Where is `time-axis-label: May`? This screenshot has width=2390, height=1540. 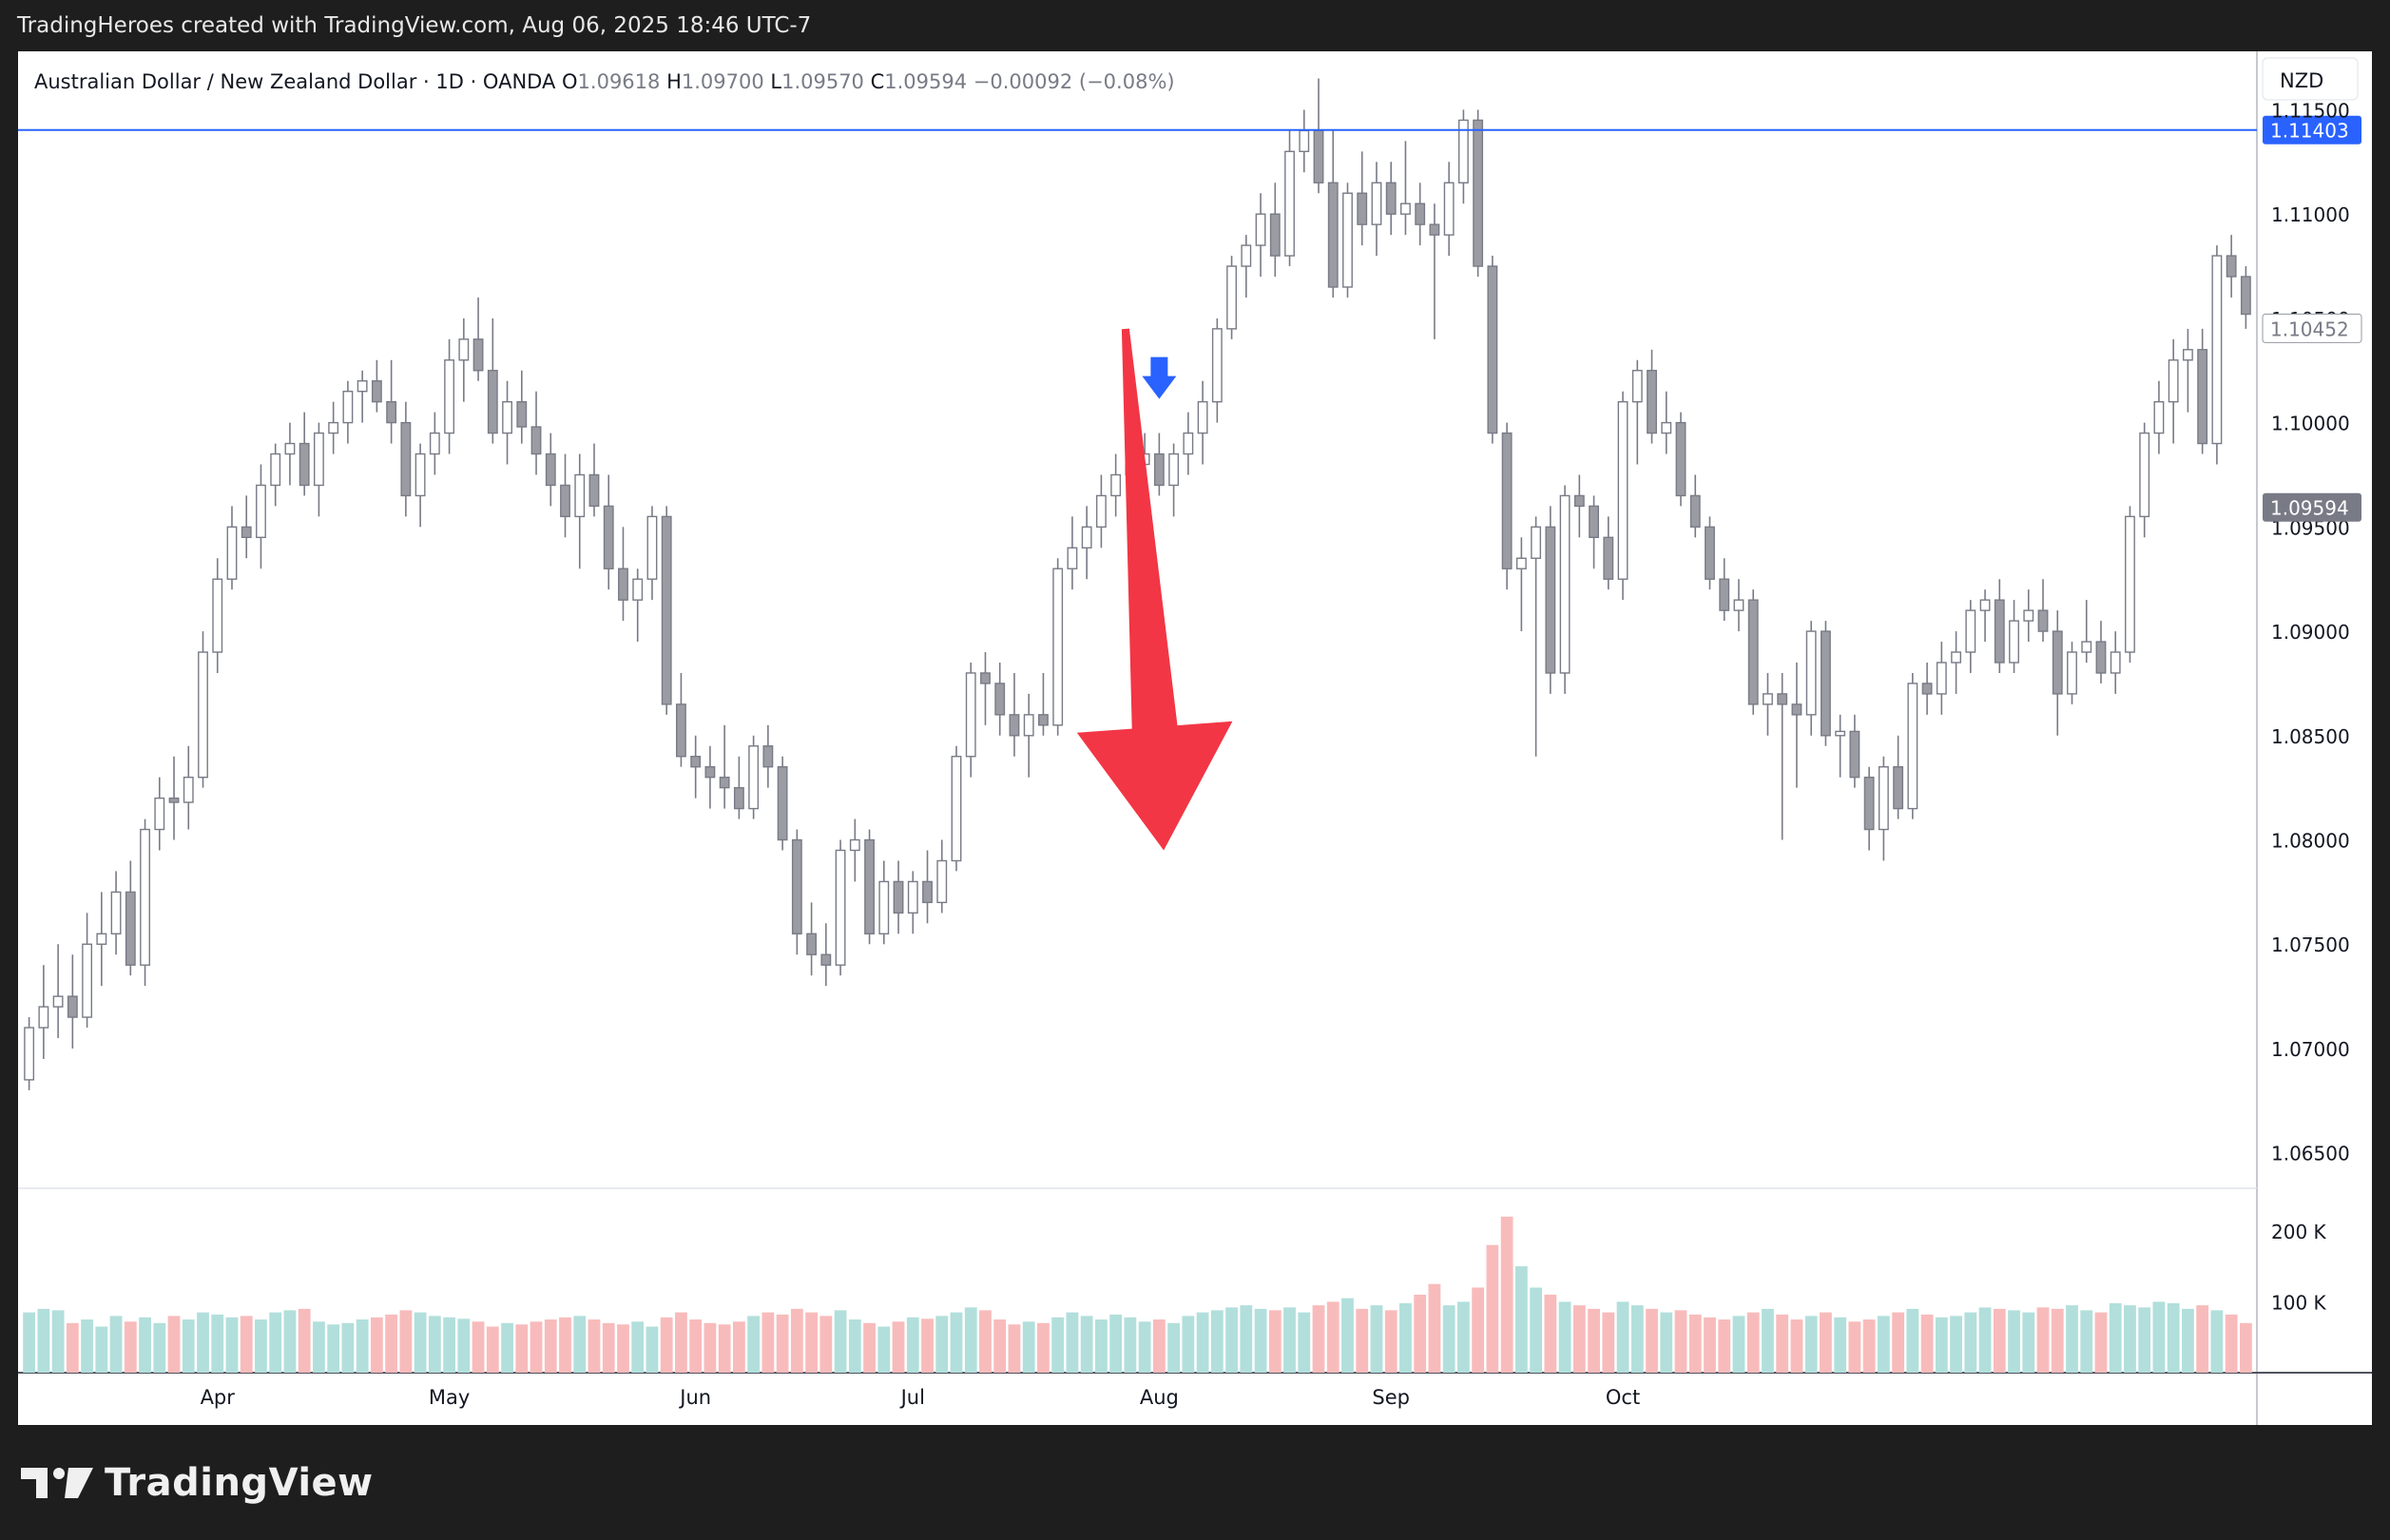 time-axis-label: May is located at coordinates (449, 1397).